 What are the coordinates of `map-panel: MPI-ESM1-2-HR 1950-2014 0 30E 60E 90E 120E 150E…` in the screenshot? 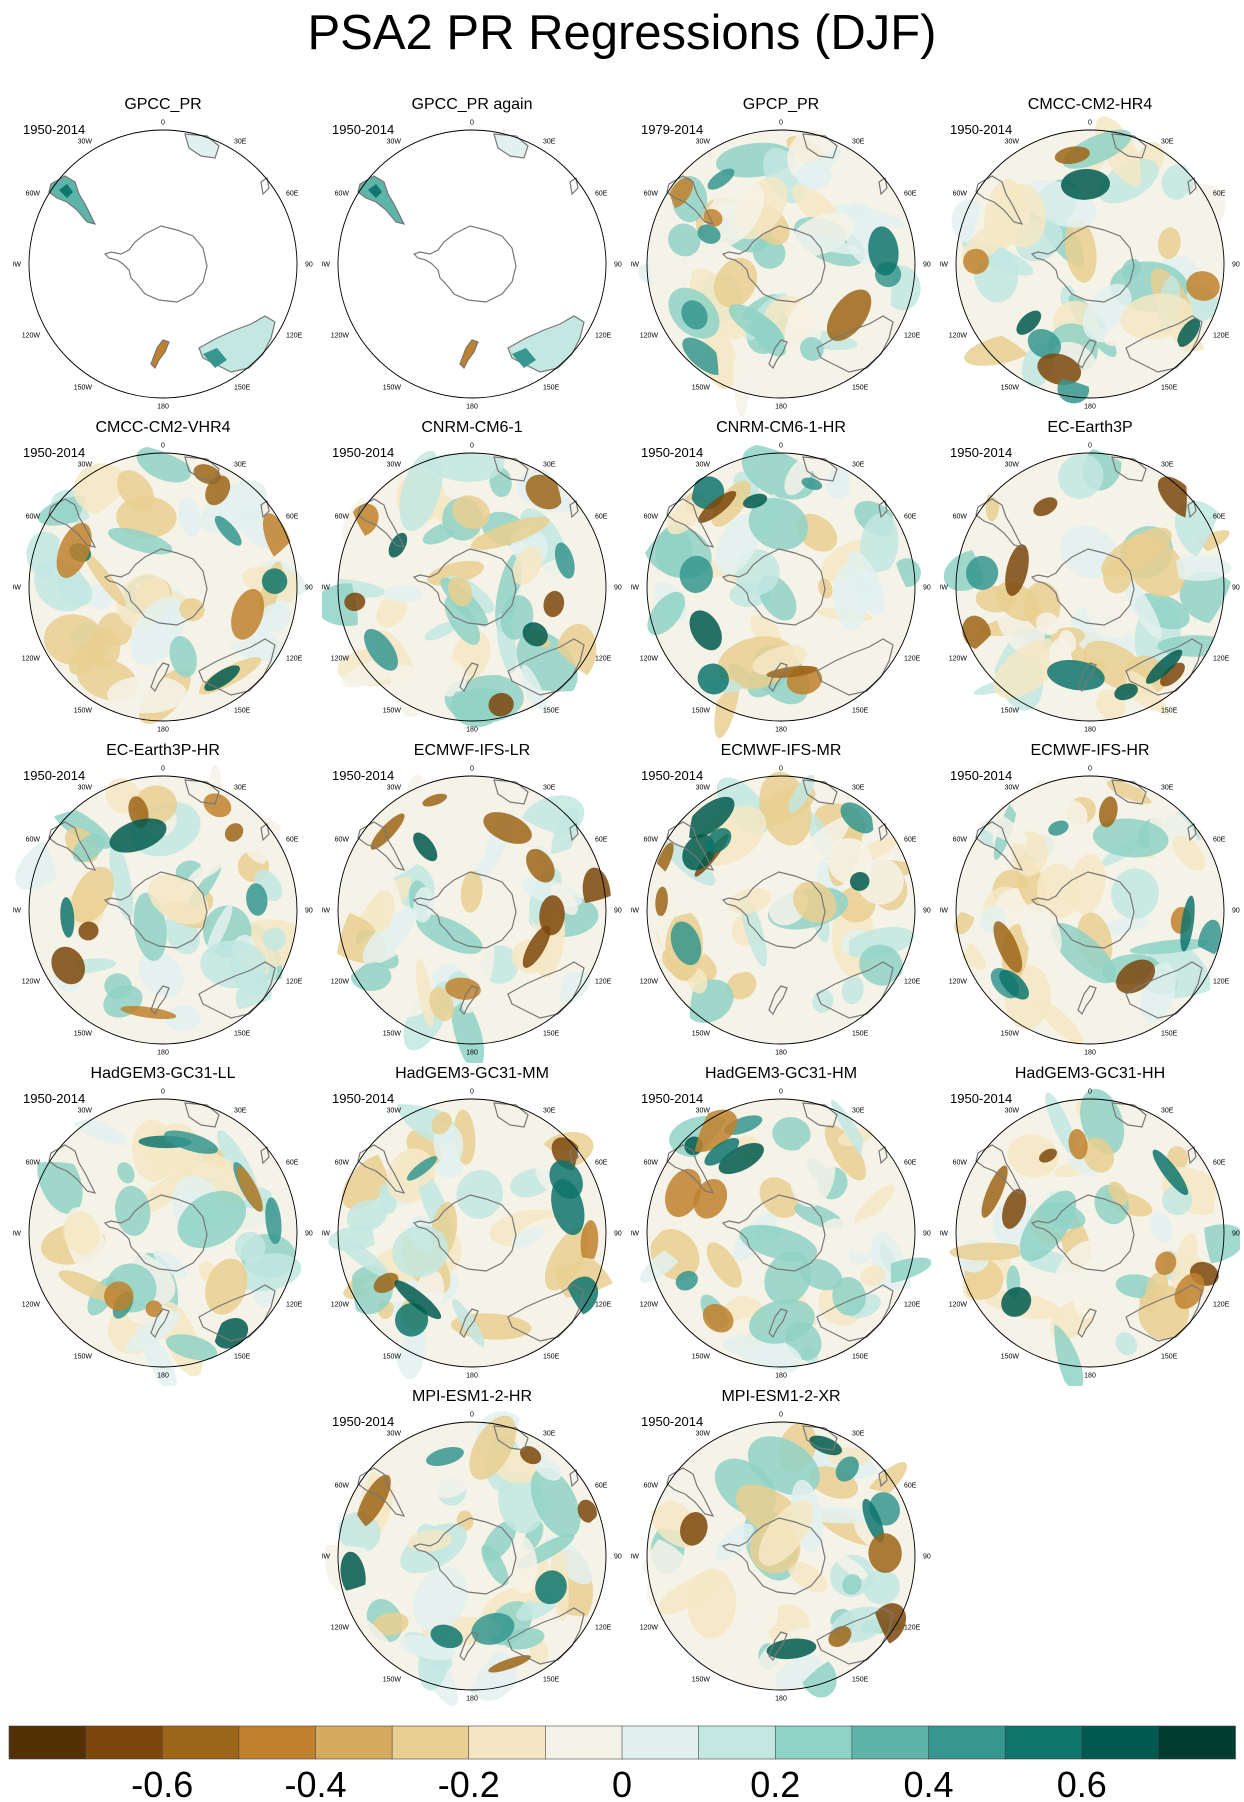 It's located at (472, 1548).